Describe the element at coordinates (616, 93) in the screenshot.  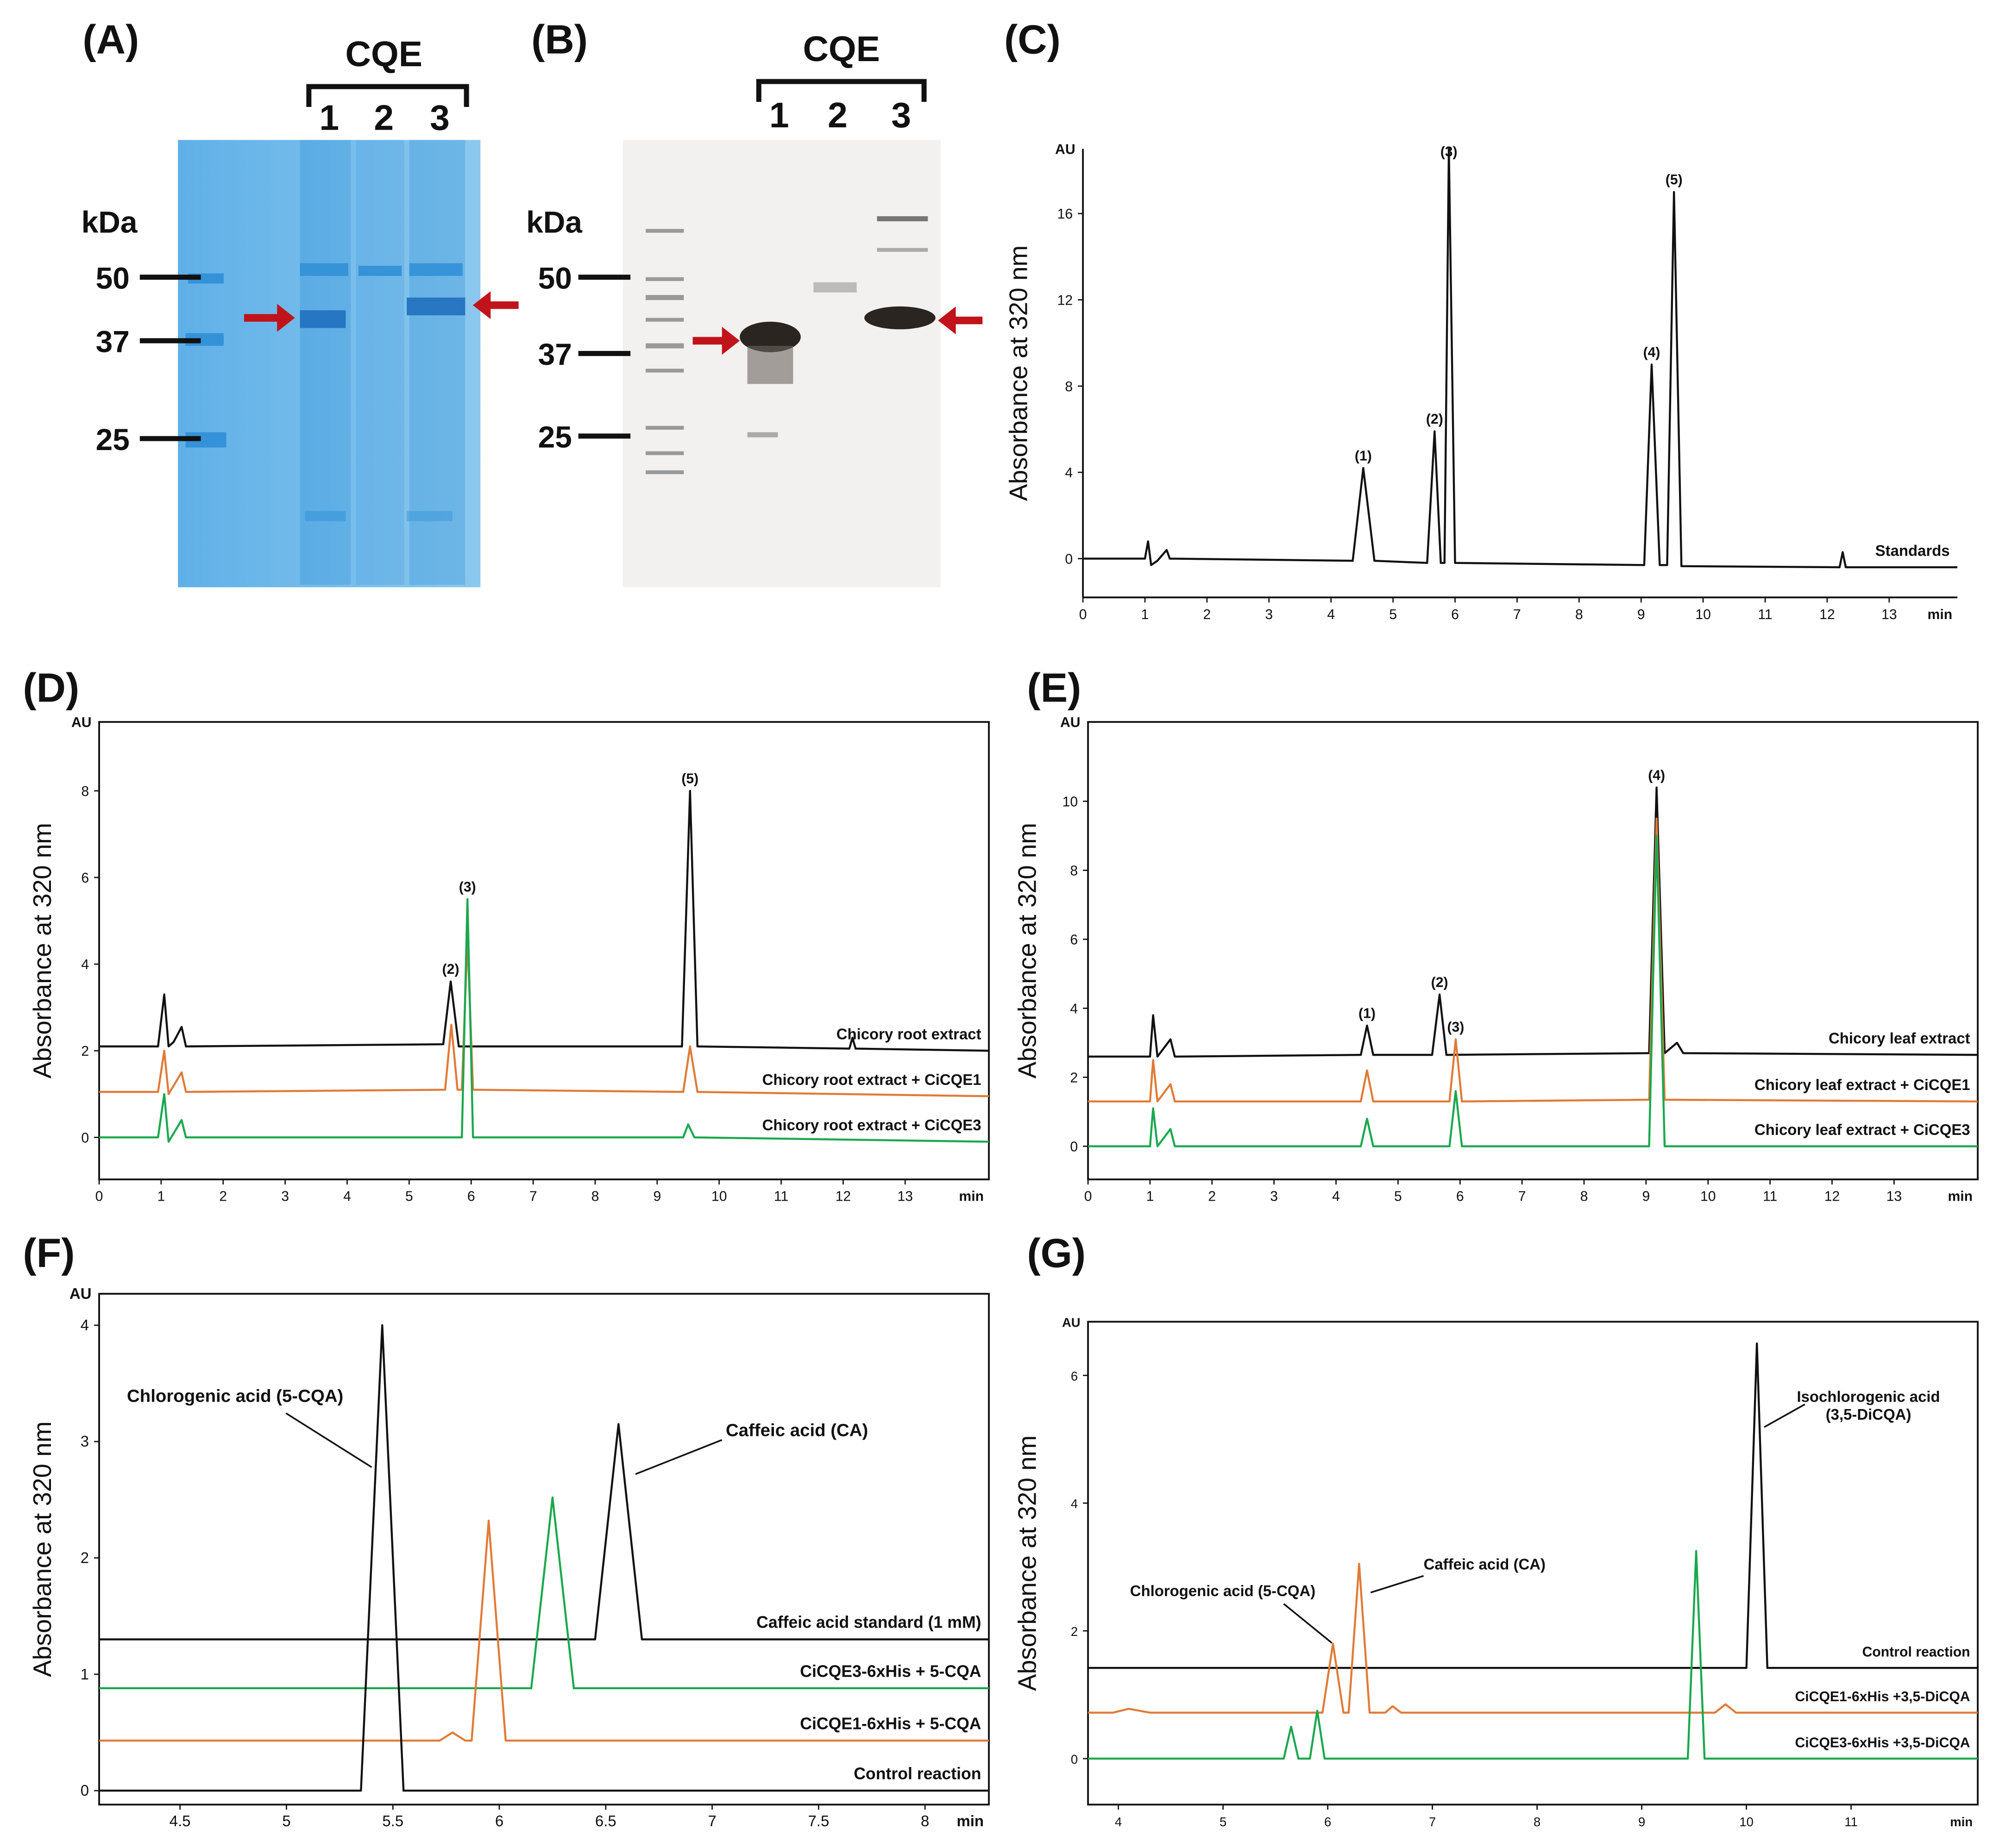
I see `brackets` at that location.